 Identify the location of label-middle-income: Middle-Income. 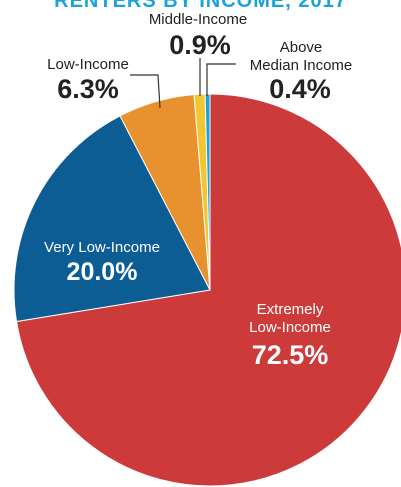
(198, 19).